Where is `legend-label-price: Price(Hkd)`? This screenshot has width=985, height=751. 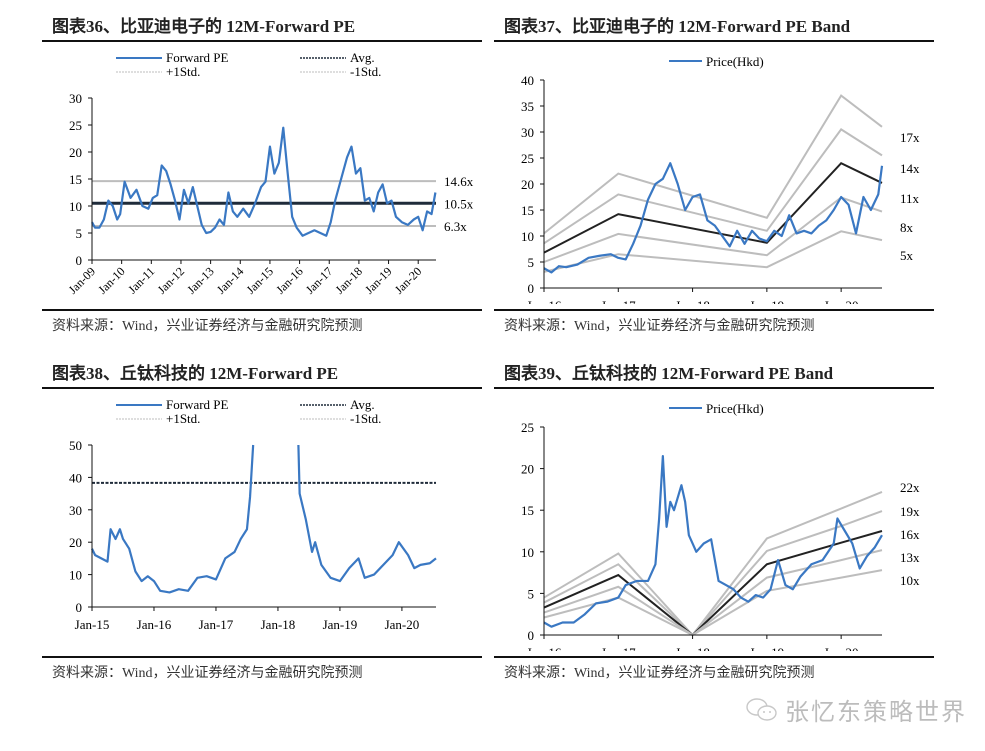 legend-label-price: Price(Hkd) is located at coordinates (735, 61).